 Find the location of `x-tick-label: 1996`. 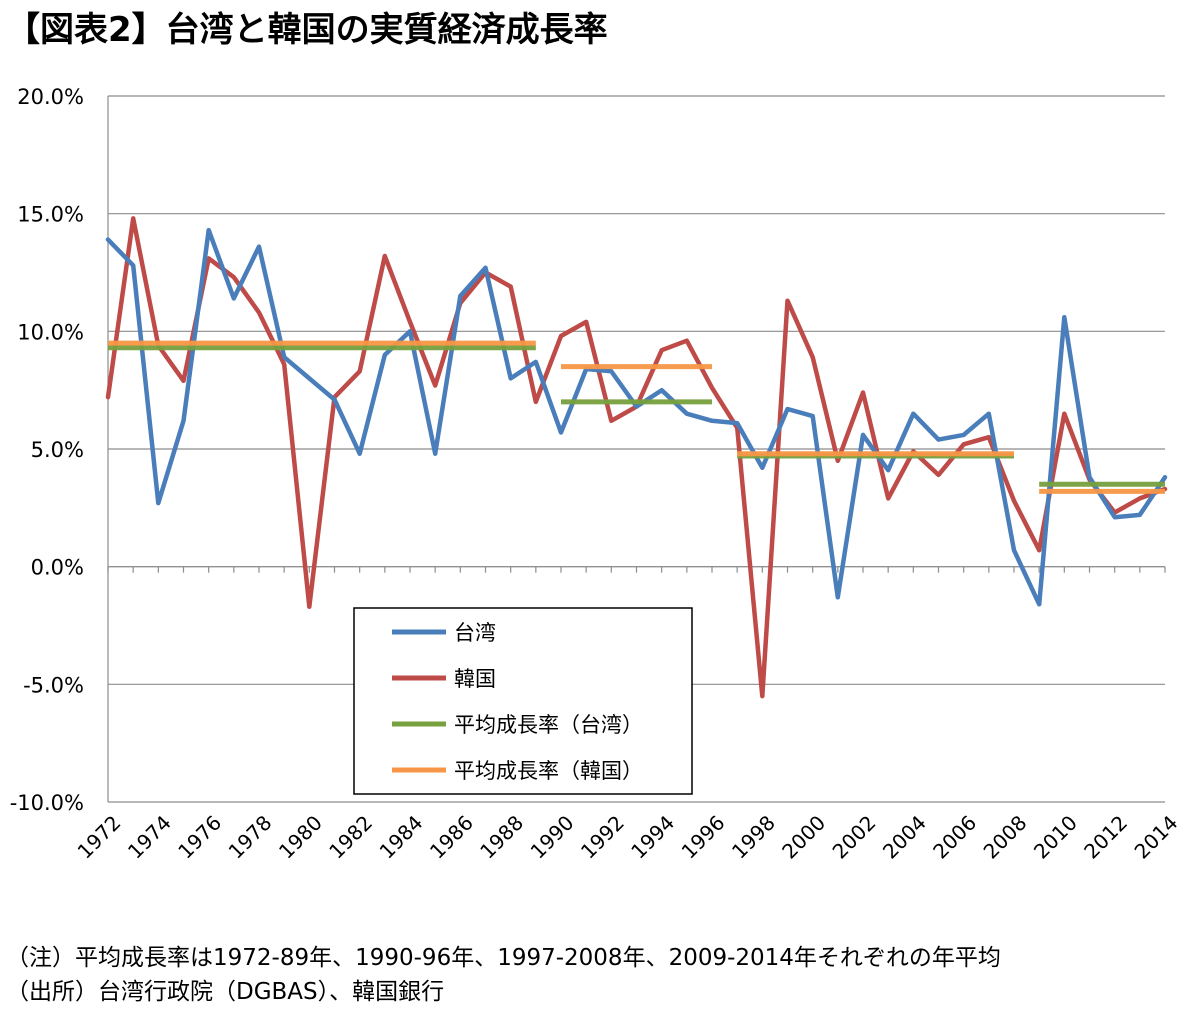

x-tick-label: 1996 is located at coordinates (703, 837).